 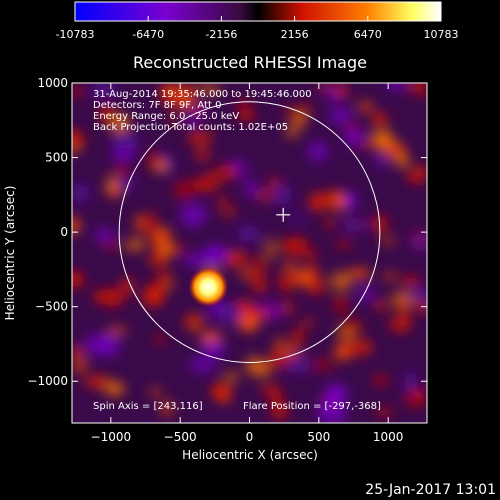 What do you see at coordinates (250, 62) in the screenshot?
I see `chart-title: Reconstructed RHESSI Image` at bounding box center [250, 62].